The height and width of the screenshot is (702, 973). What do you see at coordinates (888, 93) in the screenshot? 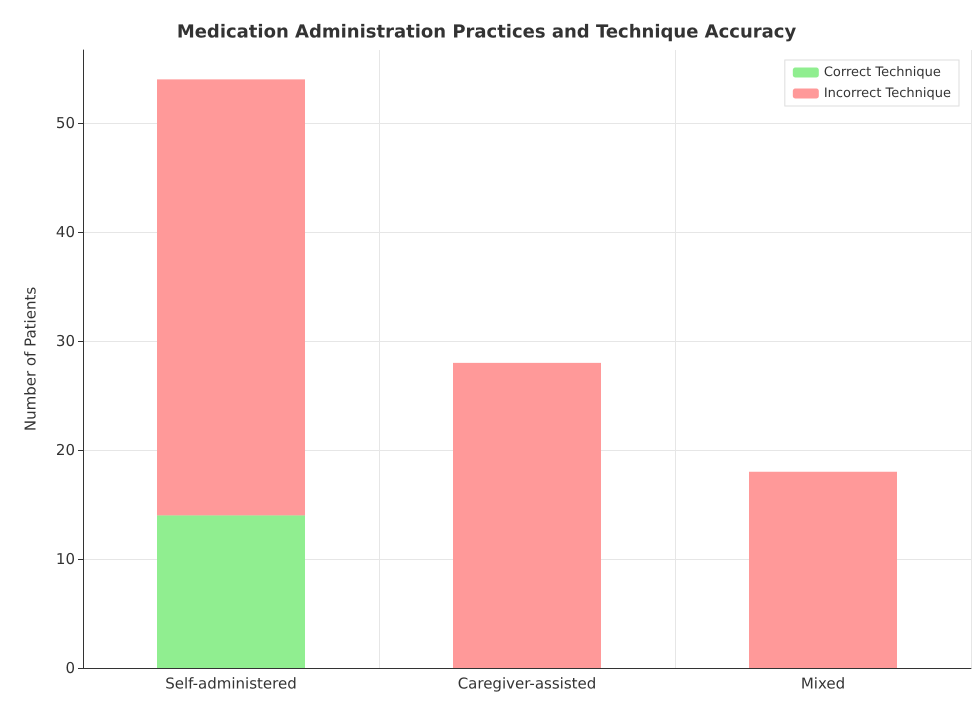
I see `legend-label: Incorrect Technique` at bounding box center [888, 93].